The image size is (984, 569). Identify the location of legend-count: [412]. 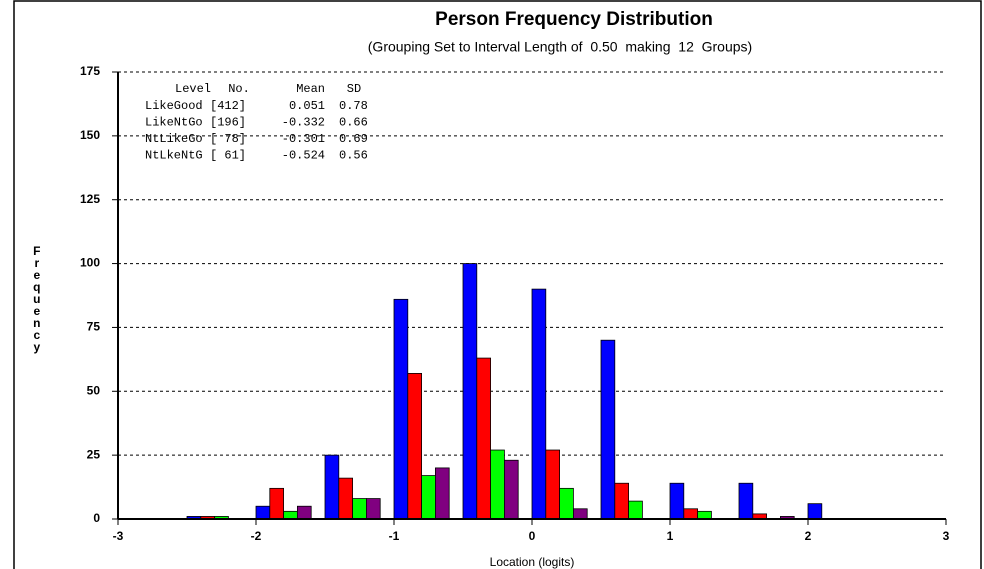
(228, 106).